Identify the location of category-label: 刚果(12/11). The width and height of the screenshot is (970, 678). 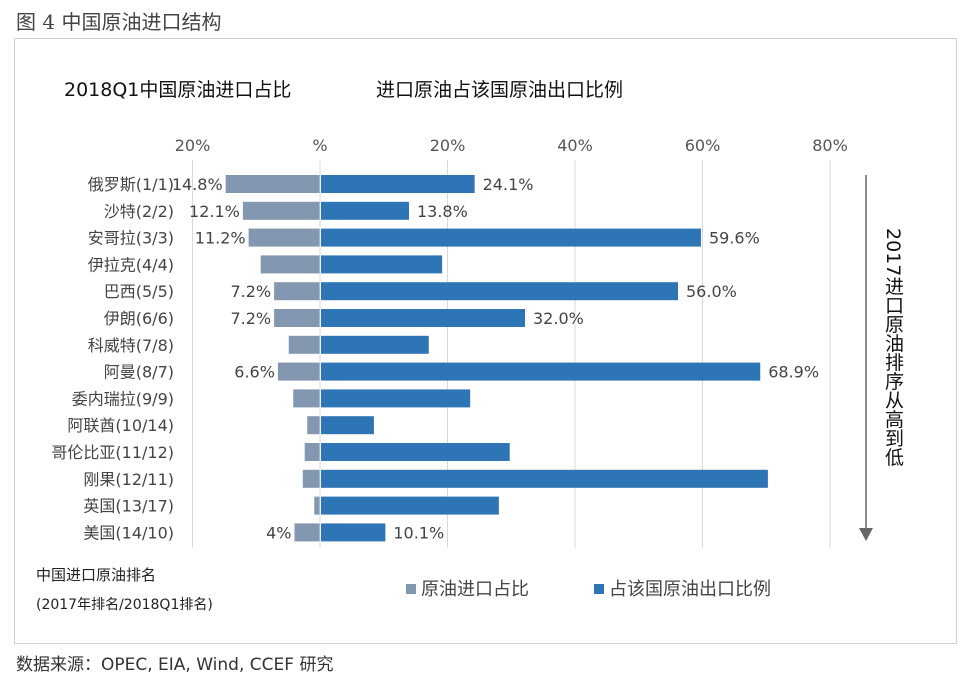
(128, 479).